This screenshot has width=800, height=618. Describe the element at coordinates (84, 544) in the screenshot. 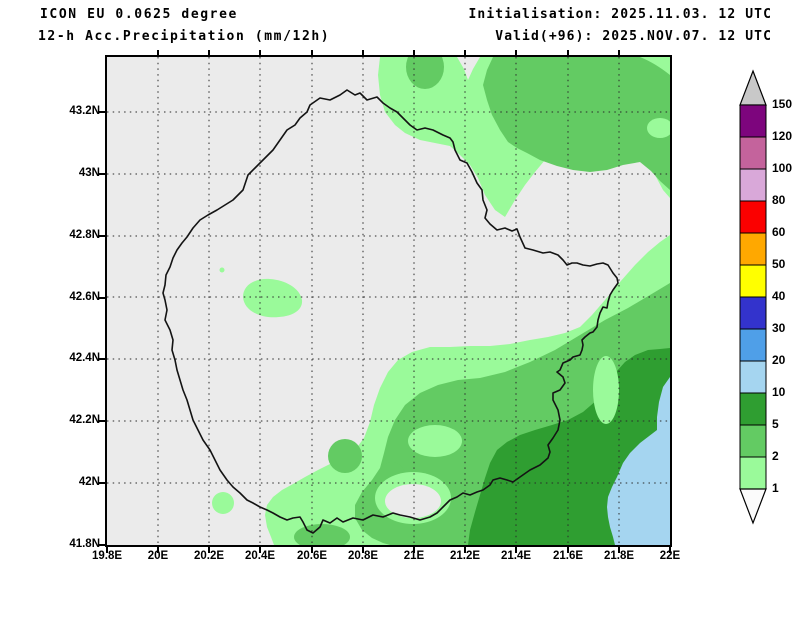

I see `lat-label: 41.8N` at that location.